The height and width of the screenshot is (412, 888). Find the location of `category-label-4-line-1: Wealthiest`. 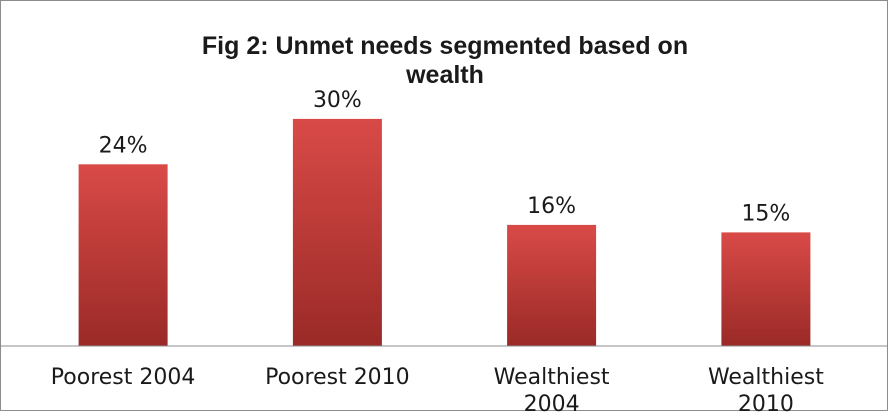

category-label-4-line-1: Wealthiest is located at coordinates (766, 377).